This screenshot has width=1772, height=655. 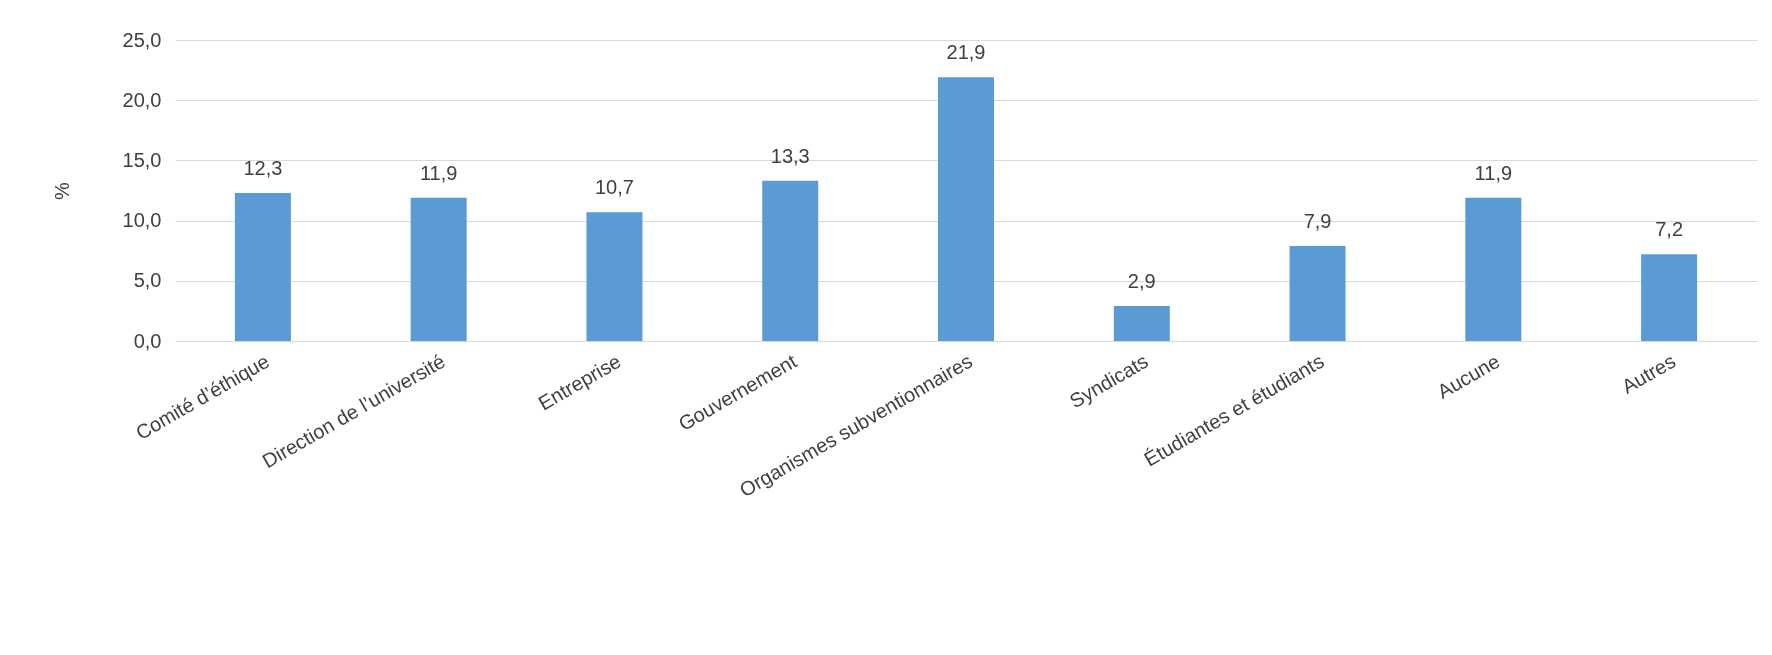 What do you see at coordinates (142, 39) in the screenshot?
I see `y-tick-label: 25,0` at bounding box center [142, 39].